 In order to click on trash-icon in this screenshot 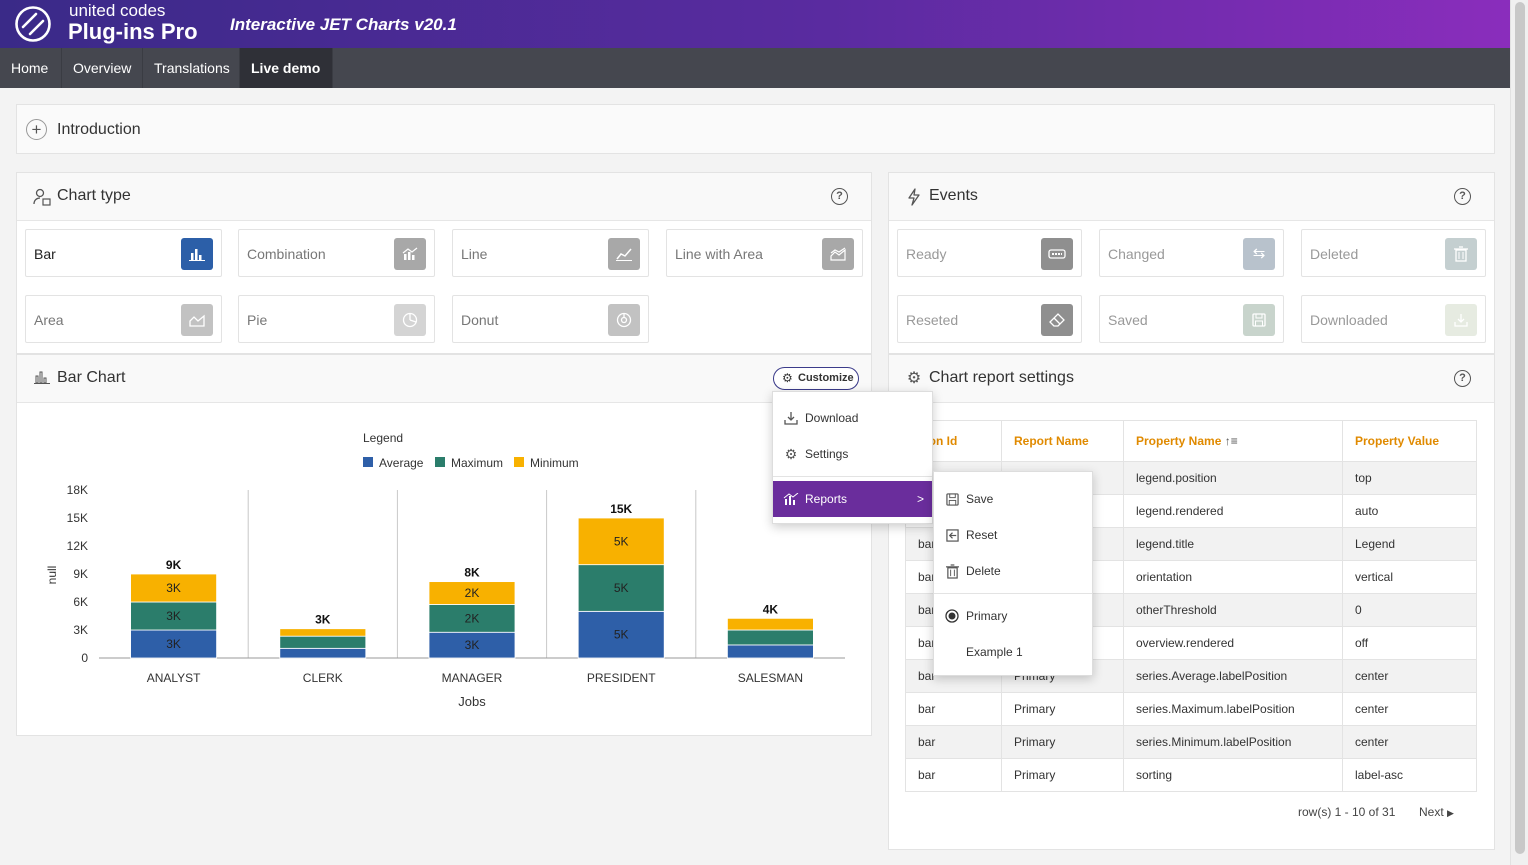, I will do `click(952, 572)`.